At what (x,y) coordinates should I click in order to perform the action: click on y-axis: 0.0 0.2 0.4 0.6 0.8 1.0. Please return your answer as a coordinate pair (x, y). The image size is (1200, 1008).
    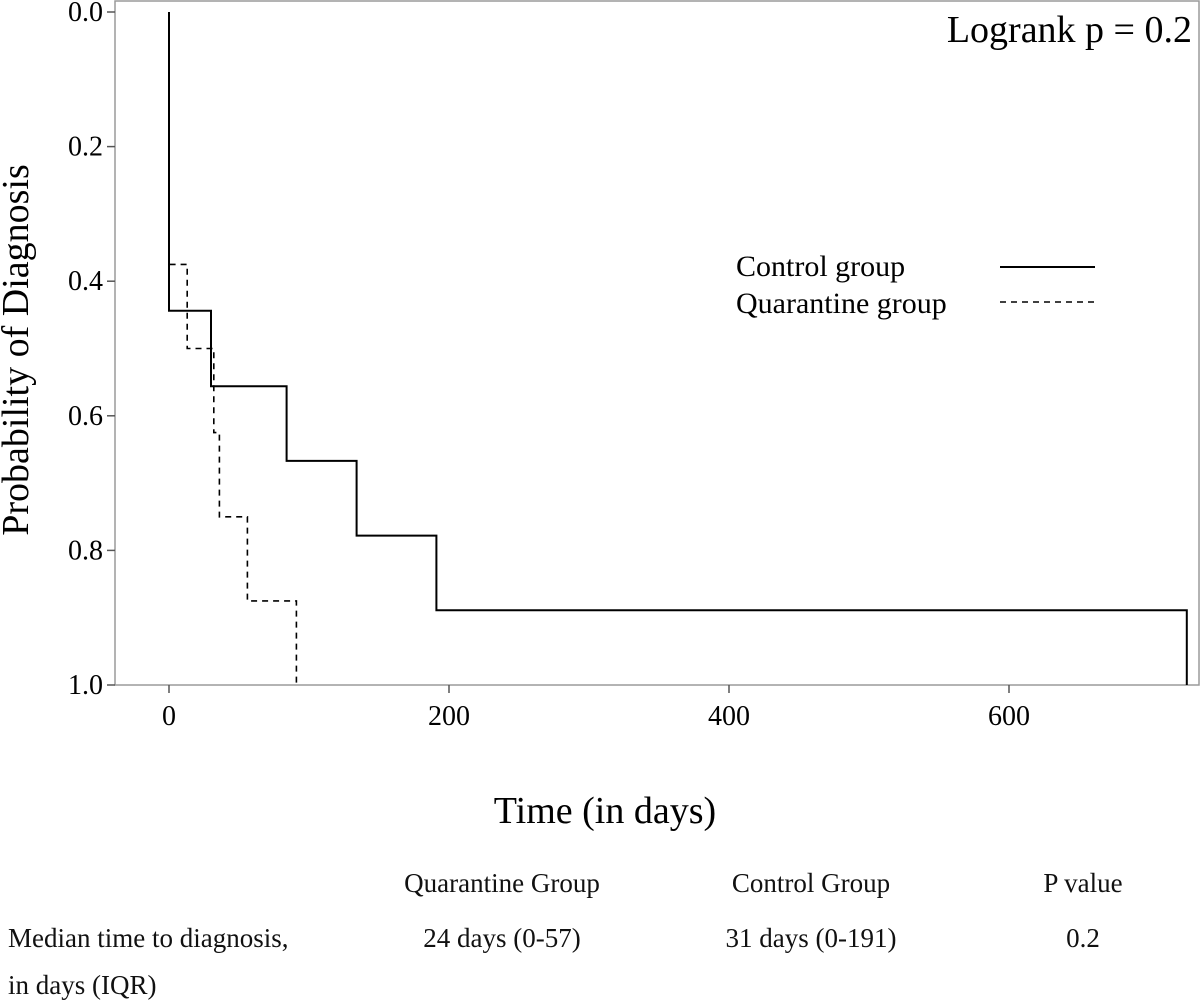
    Looking at the image, I should click on (91, 350).